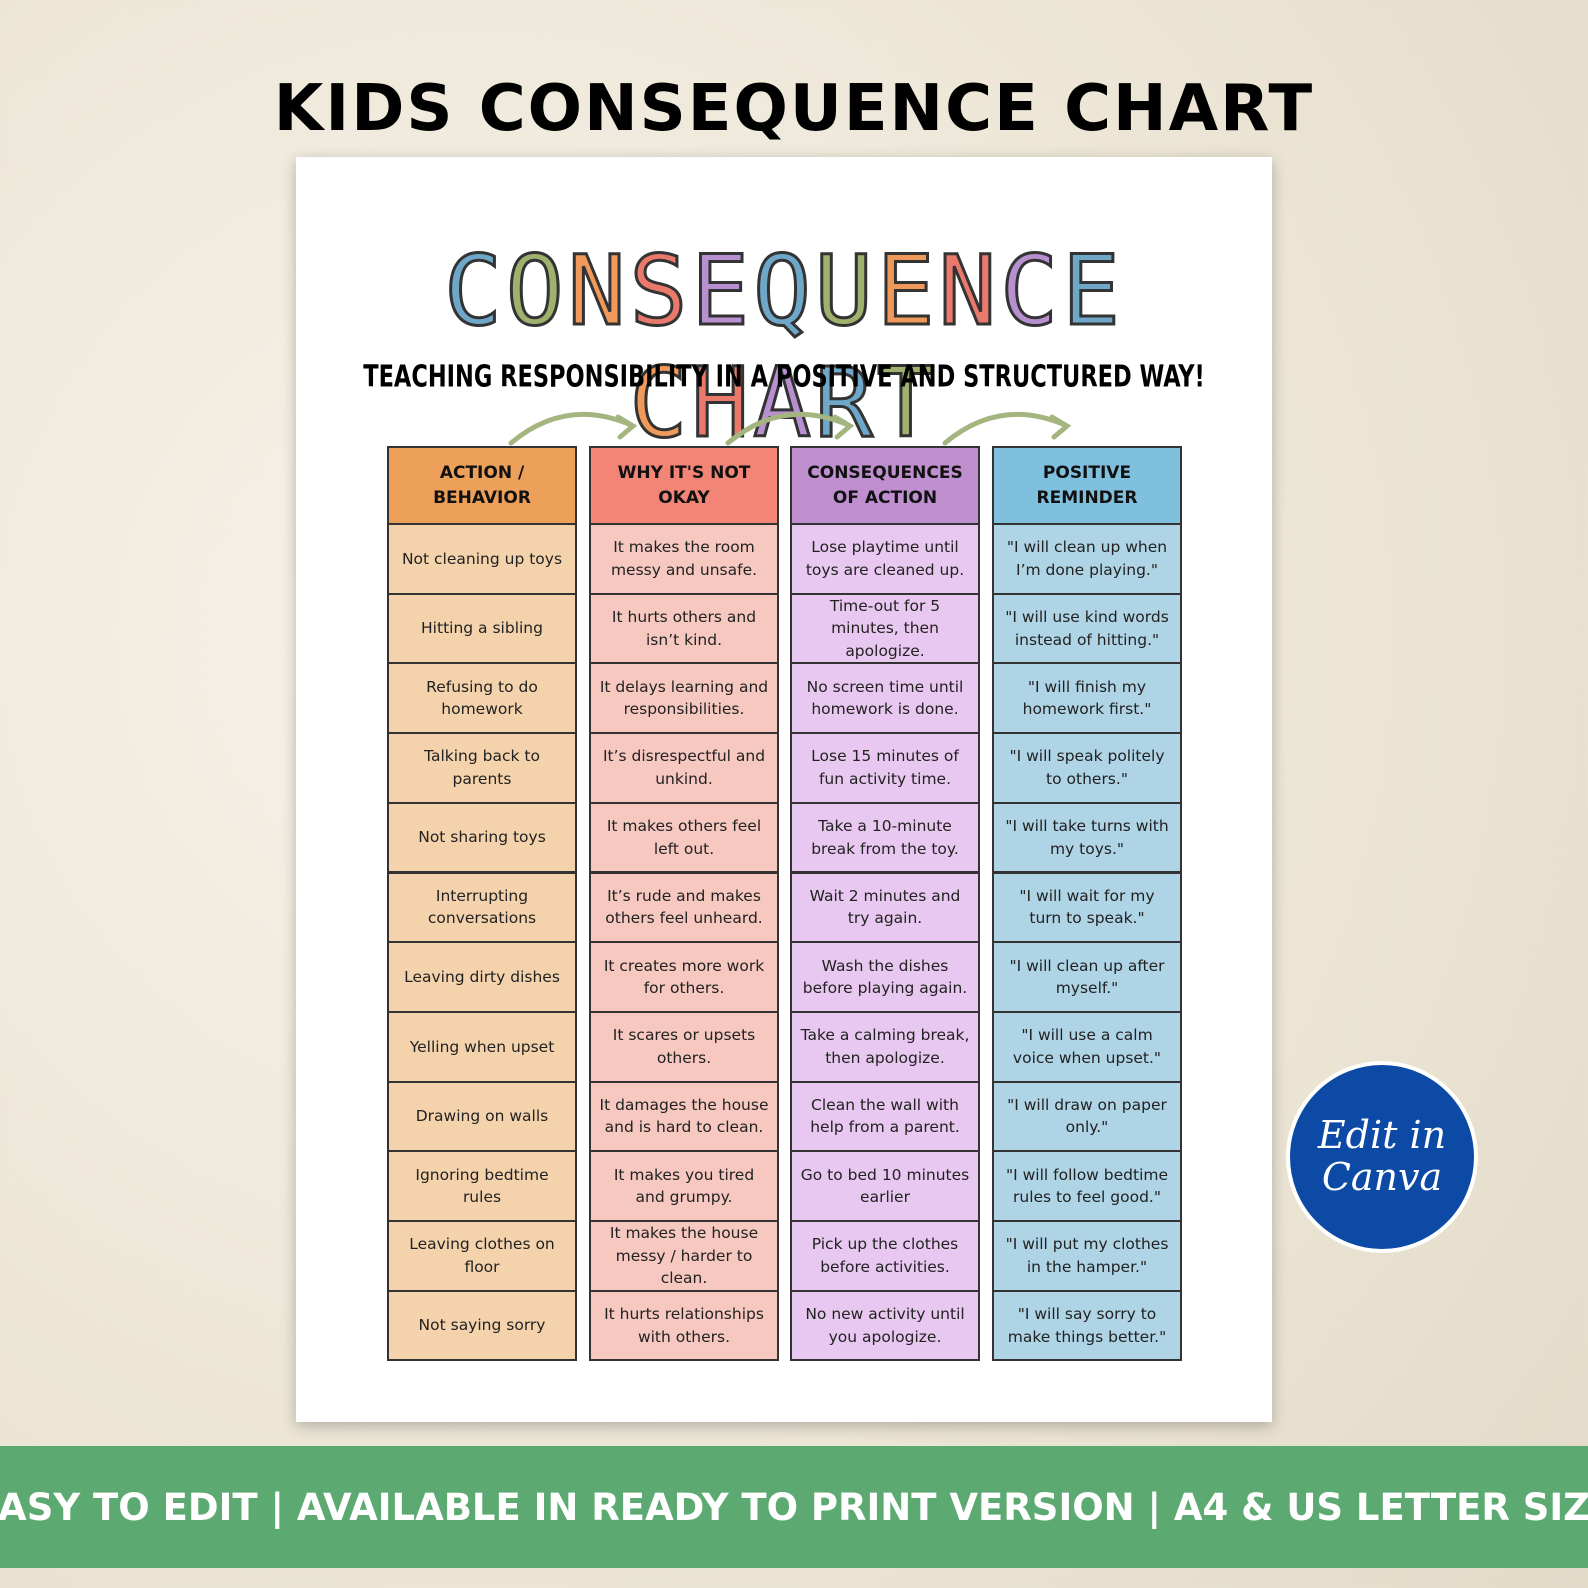  I want to click on table-cell: "I will finish my homework first.", so click(1087, 698).